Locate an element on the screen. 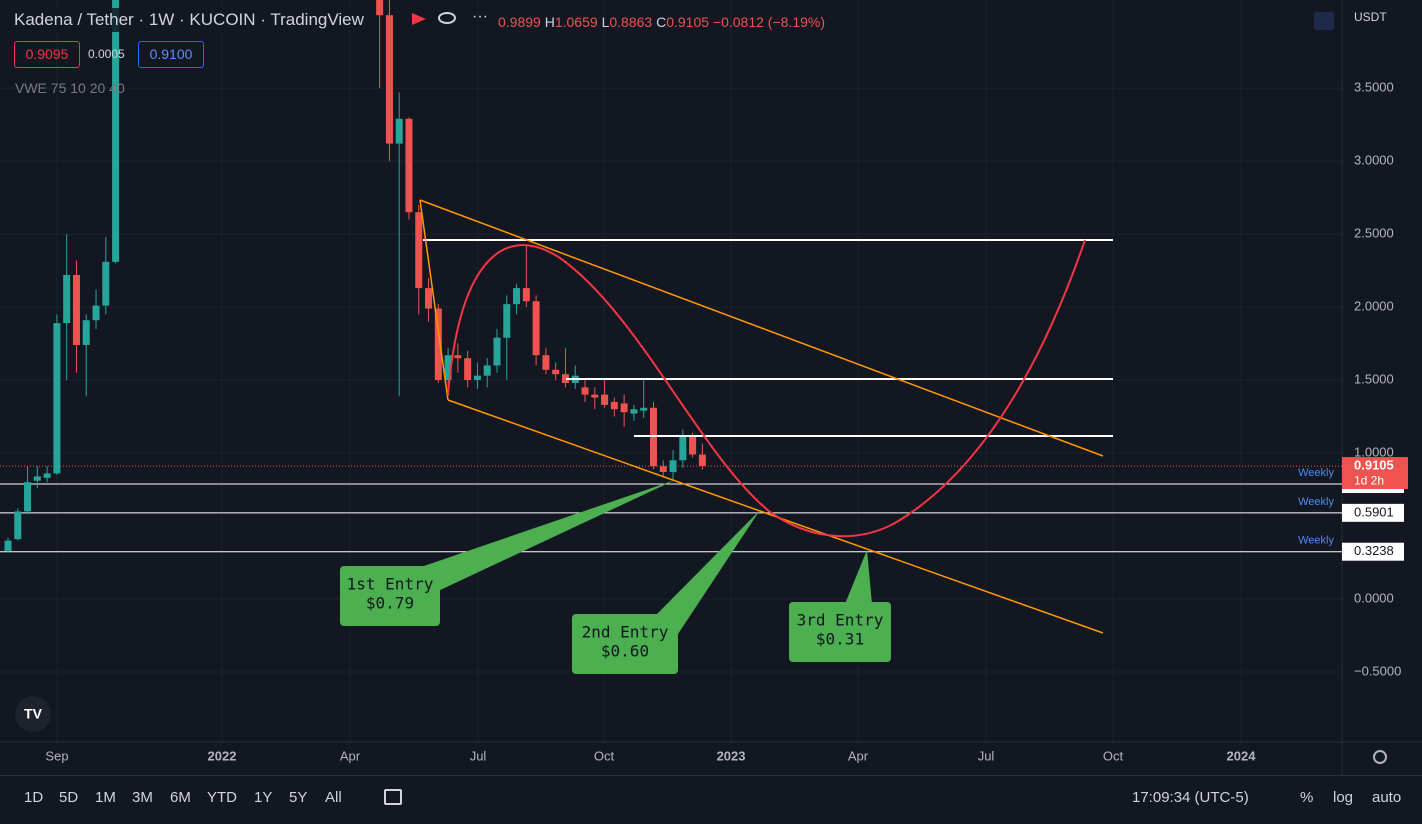 Image resolution: width=1422 pixels, height=824 pixels. y-tick-label: 1.5000 is located at coordinates (1374, 378).